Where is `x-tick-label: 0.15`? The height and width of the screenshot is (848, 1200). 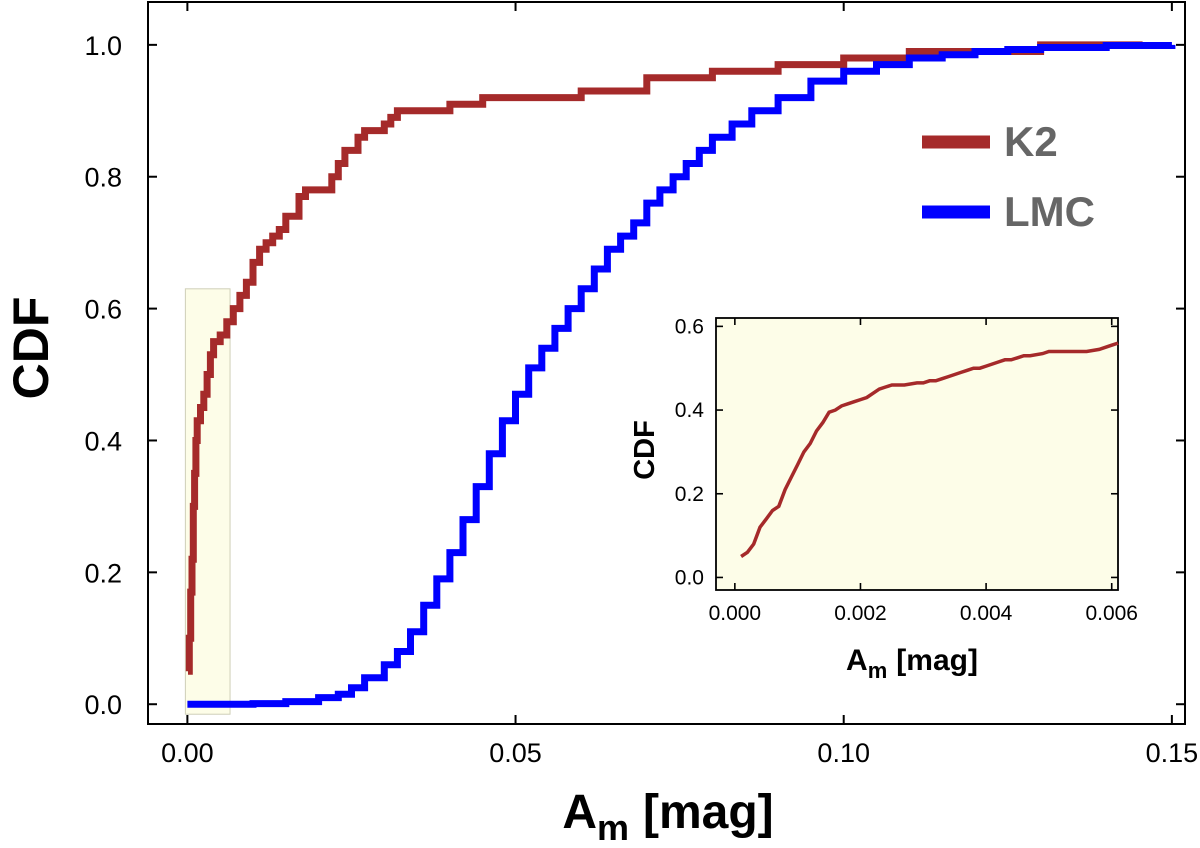 x-tick-label: 0.15 is located at coordinates (1172, 753).